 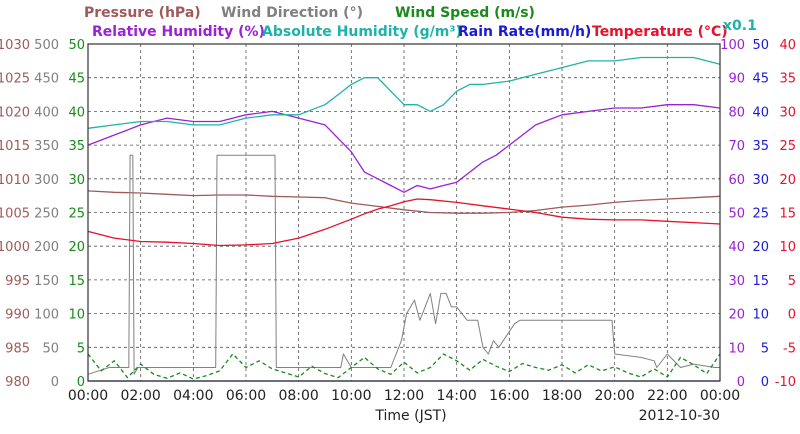 What do you see at coordinates (15, 180) in the screenshot?
I see `pressure-tick: 1010` at bounding box center [15, 180].